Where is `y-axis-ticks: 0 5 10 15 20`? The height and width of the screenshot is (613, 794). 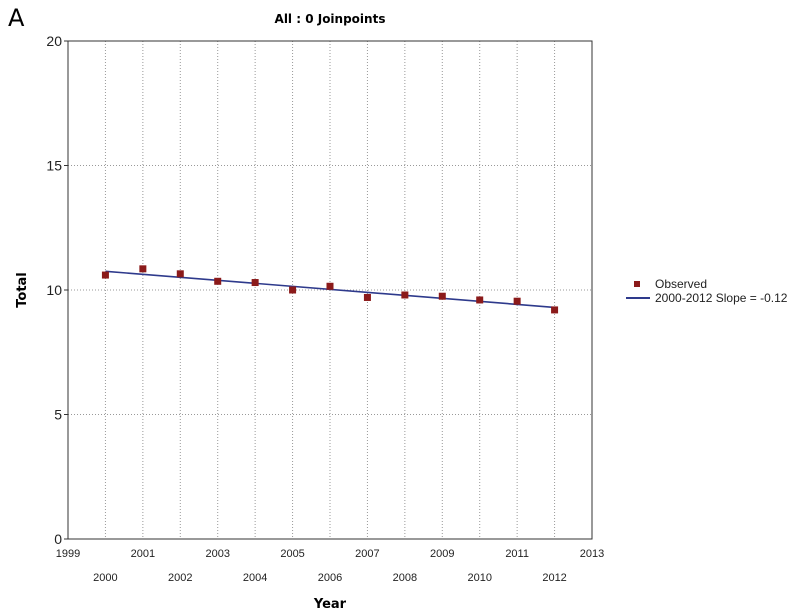 y-axis-ticks: 0 5 10 15 20 is located at coordinates (57, 290).